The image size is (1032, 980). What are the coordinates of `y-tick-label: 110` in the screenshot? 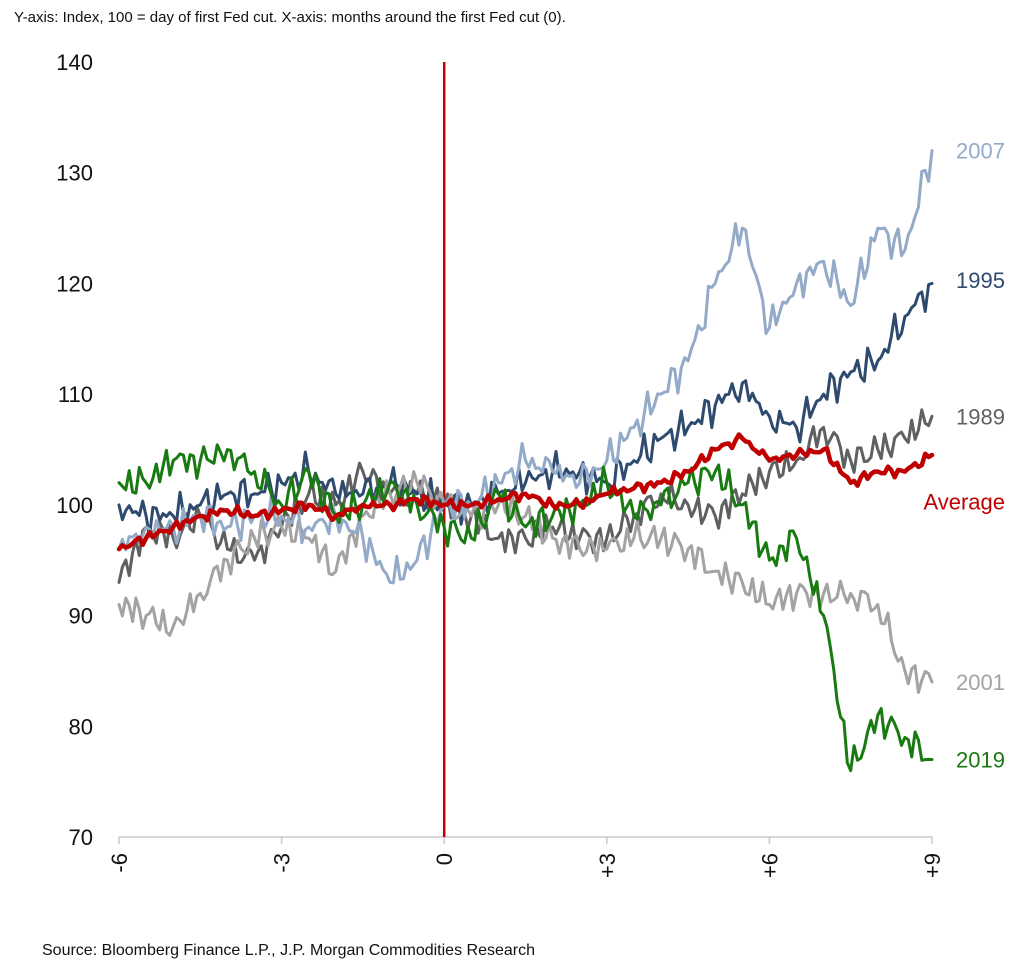 It's located at (75, 394).